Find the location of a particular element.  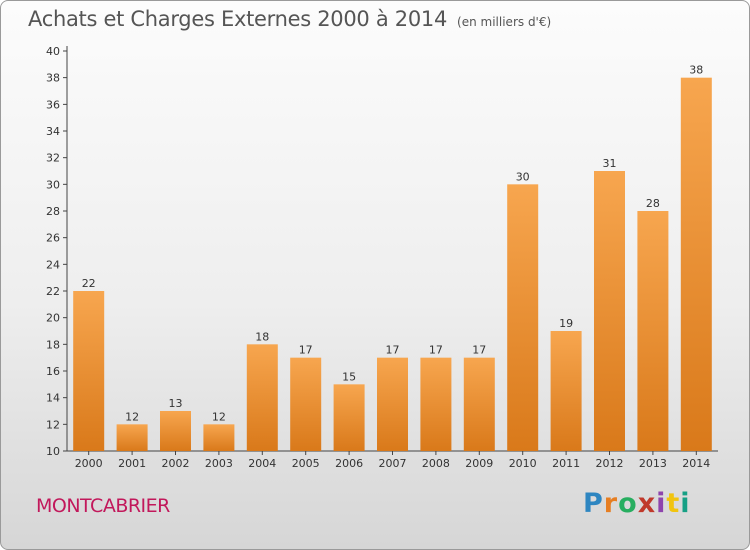

x-tick-label-2010: 2010 is located at coordinates (523, 463).